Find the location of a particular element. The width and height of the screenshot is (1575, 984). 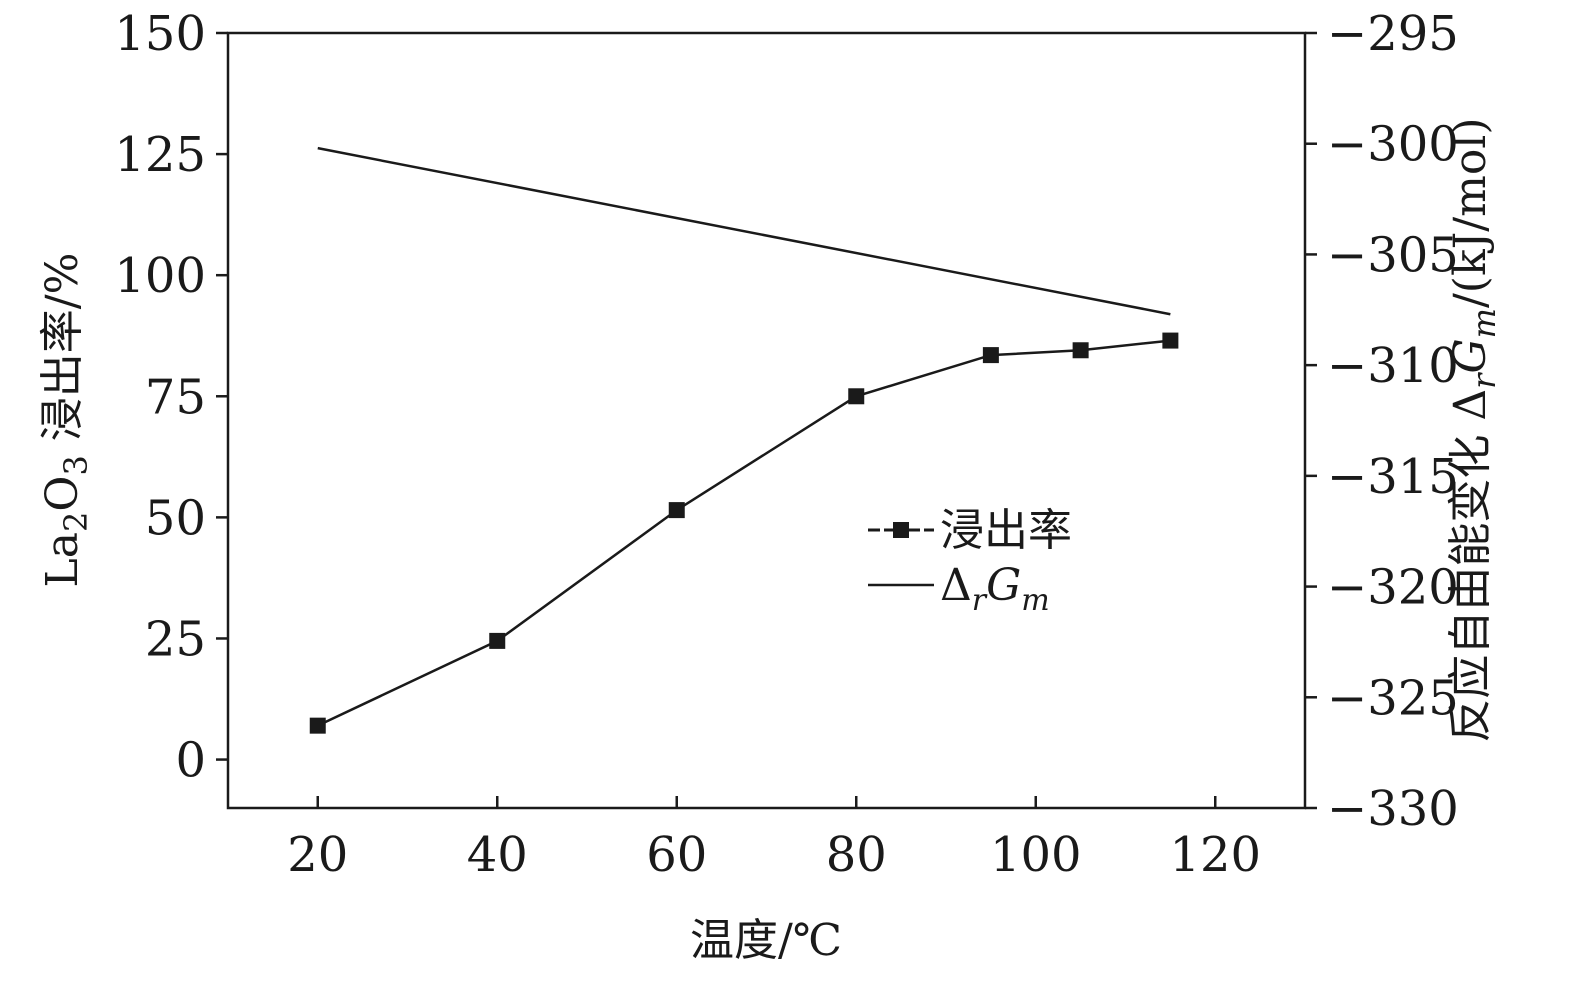

legend-marker-square is located at coordinates (901, 530).